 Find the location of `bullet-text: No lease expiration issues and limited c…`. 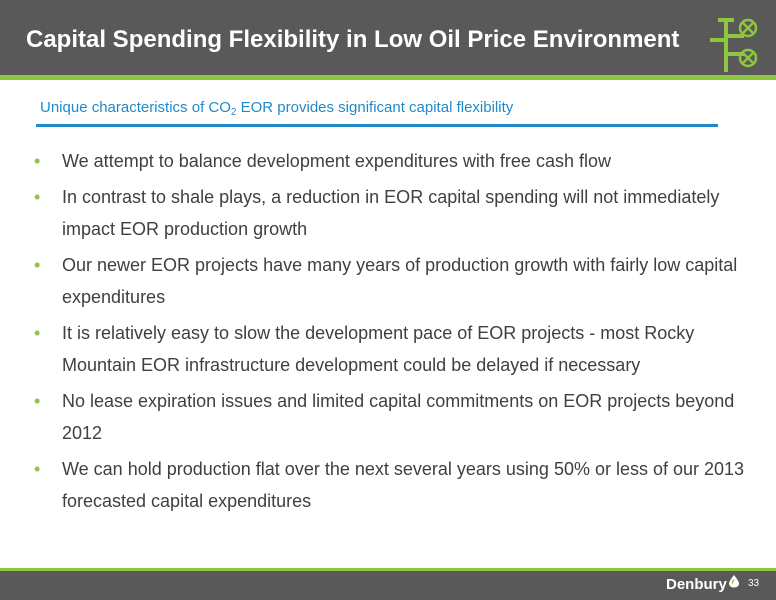

bullet-text: No lease expiration issues and limited c… is located at coordinates (398, 417).